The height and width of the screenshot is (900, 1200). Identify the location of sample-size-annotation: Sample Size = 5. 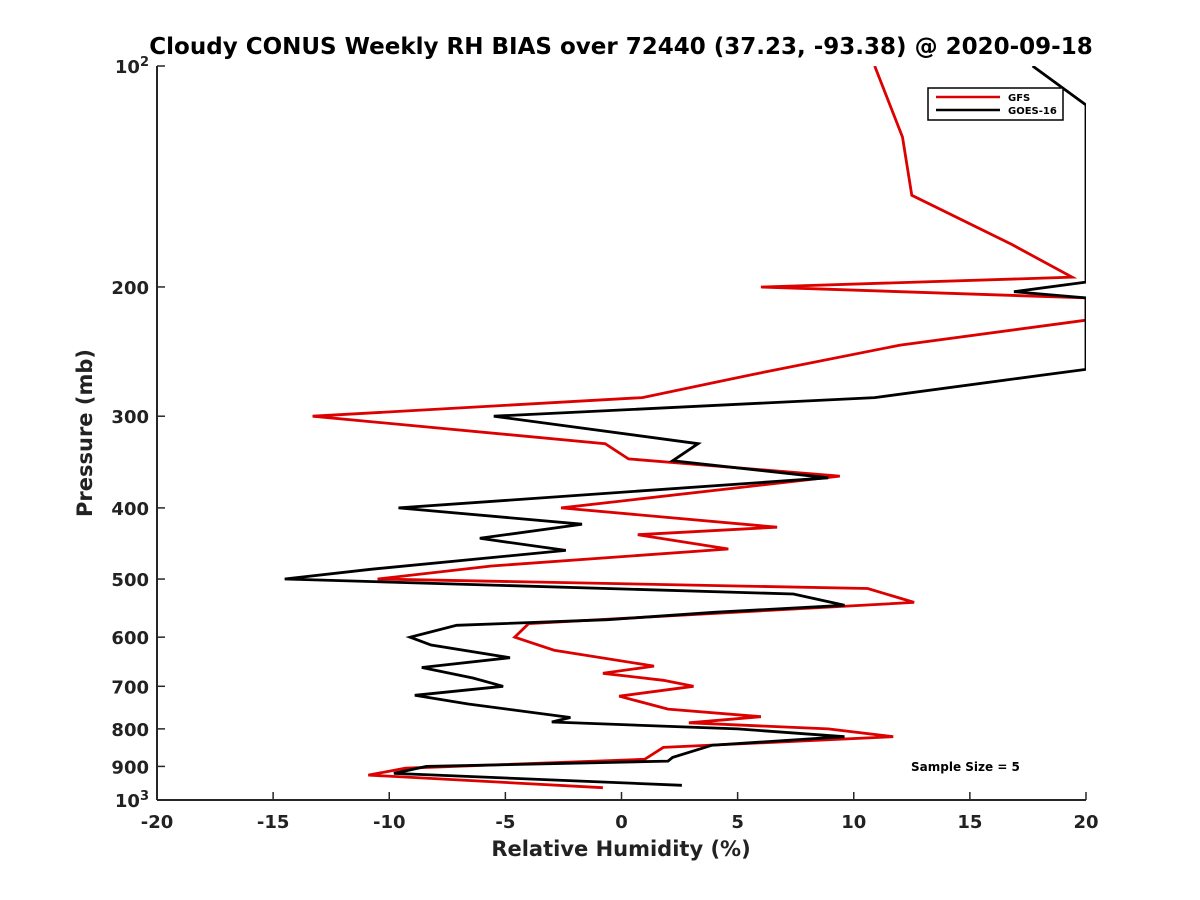
(965, 767).